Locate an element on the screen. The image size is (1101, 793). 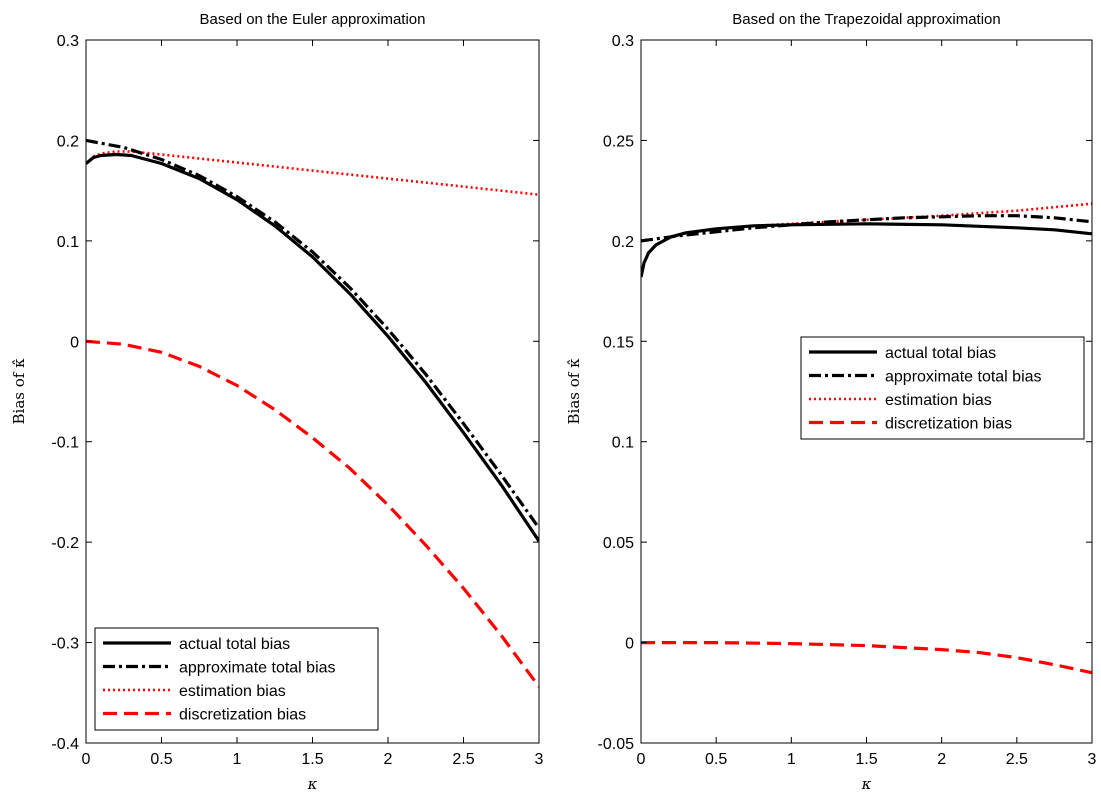
y-tick-label: -0.4 is located at coordinates (65, 744).